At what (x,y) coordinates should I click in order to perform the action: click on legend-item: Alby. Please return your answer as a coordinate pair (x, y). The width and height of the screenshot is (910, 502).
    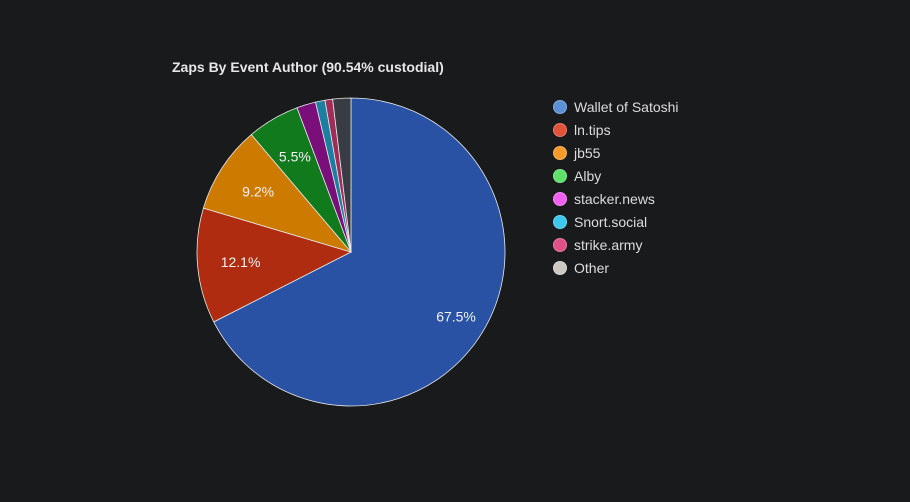
    Looking at the image, I should click on (616, 175).